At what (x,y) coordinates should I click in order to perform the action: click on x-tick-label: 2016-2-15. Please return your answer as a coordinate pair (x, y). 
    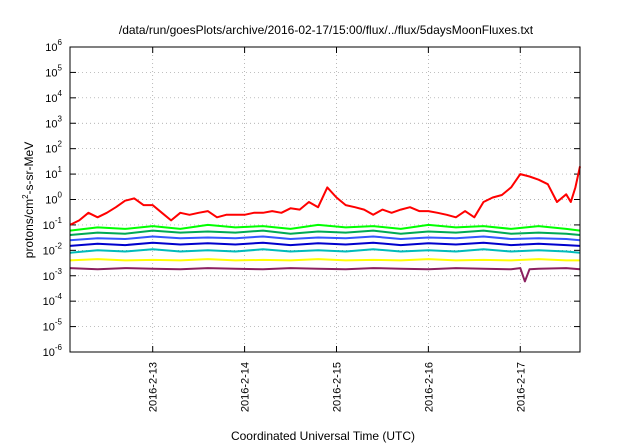
    Looking at the image, I should click on (337, 387).